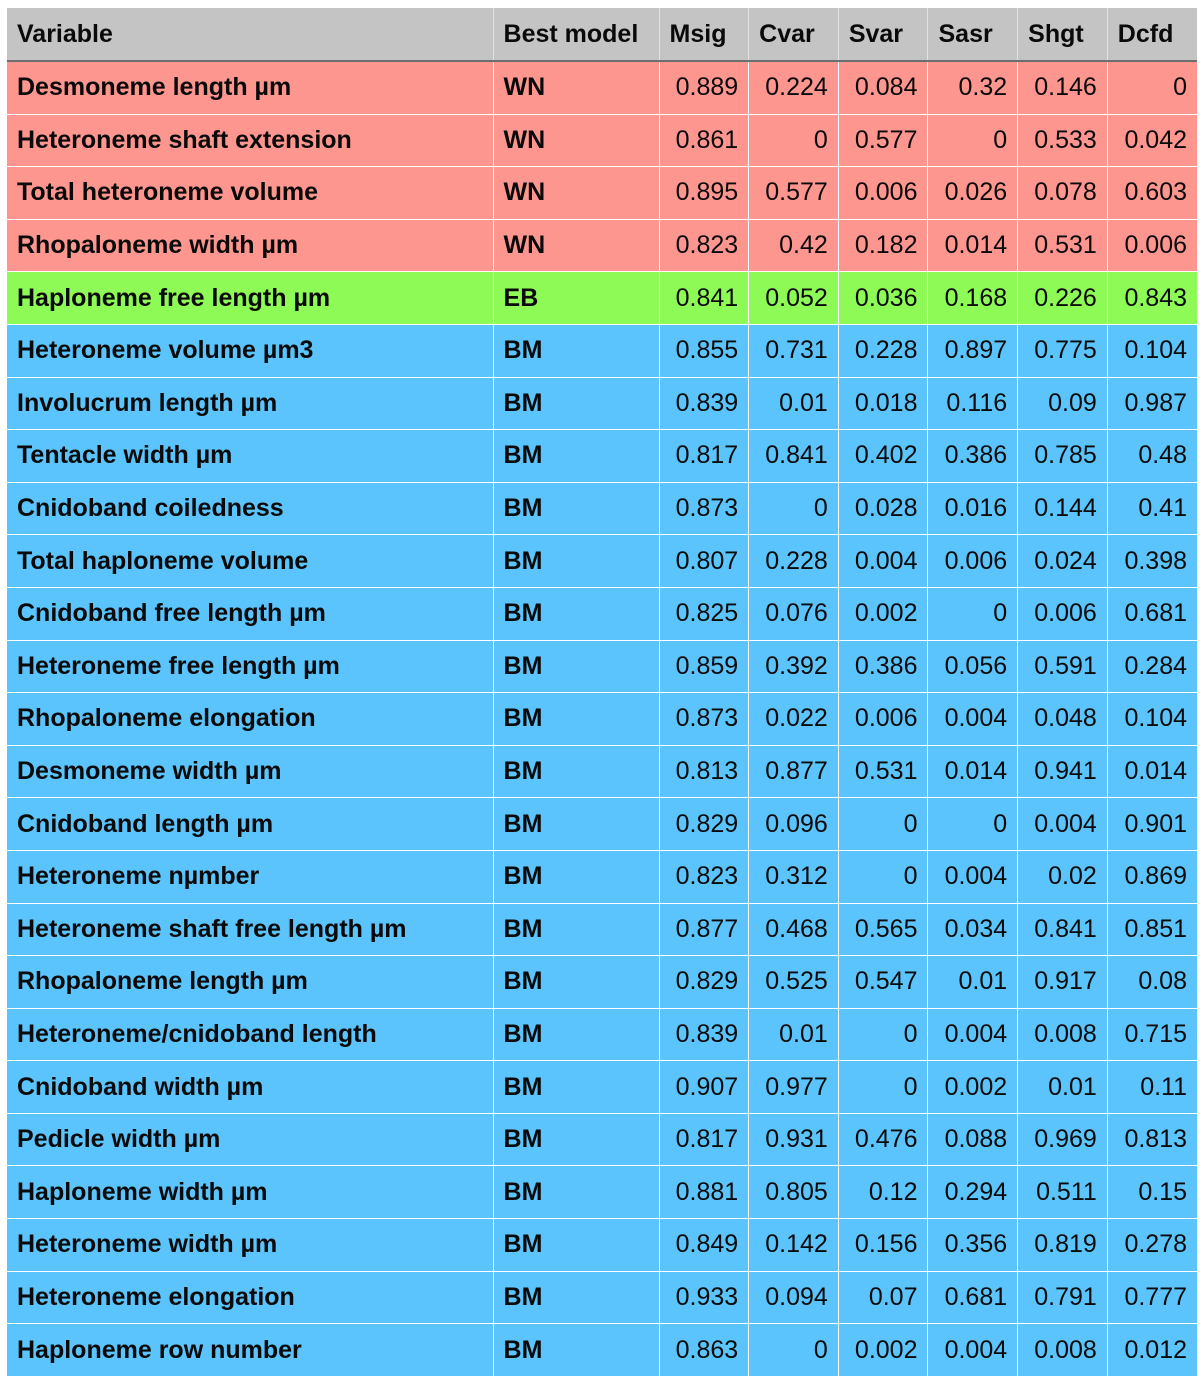 The height and width of the screenshot is (1390, 1204). Describe the element at coordinates (793, 1087) in the screenshot. I see `cell-cvar: 0.977` at that location.